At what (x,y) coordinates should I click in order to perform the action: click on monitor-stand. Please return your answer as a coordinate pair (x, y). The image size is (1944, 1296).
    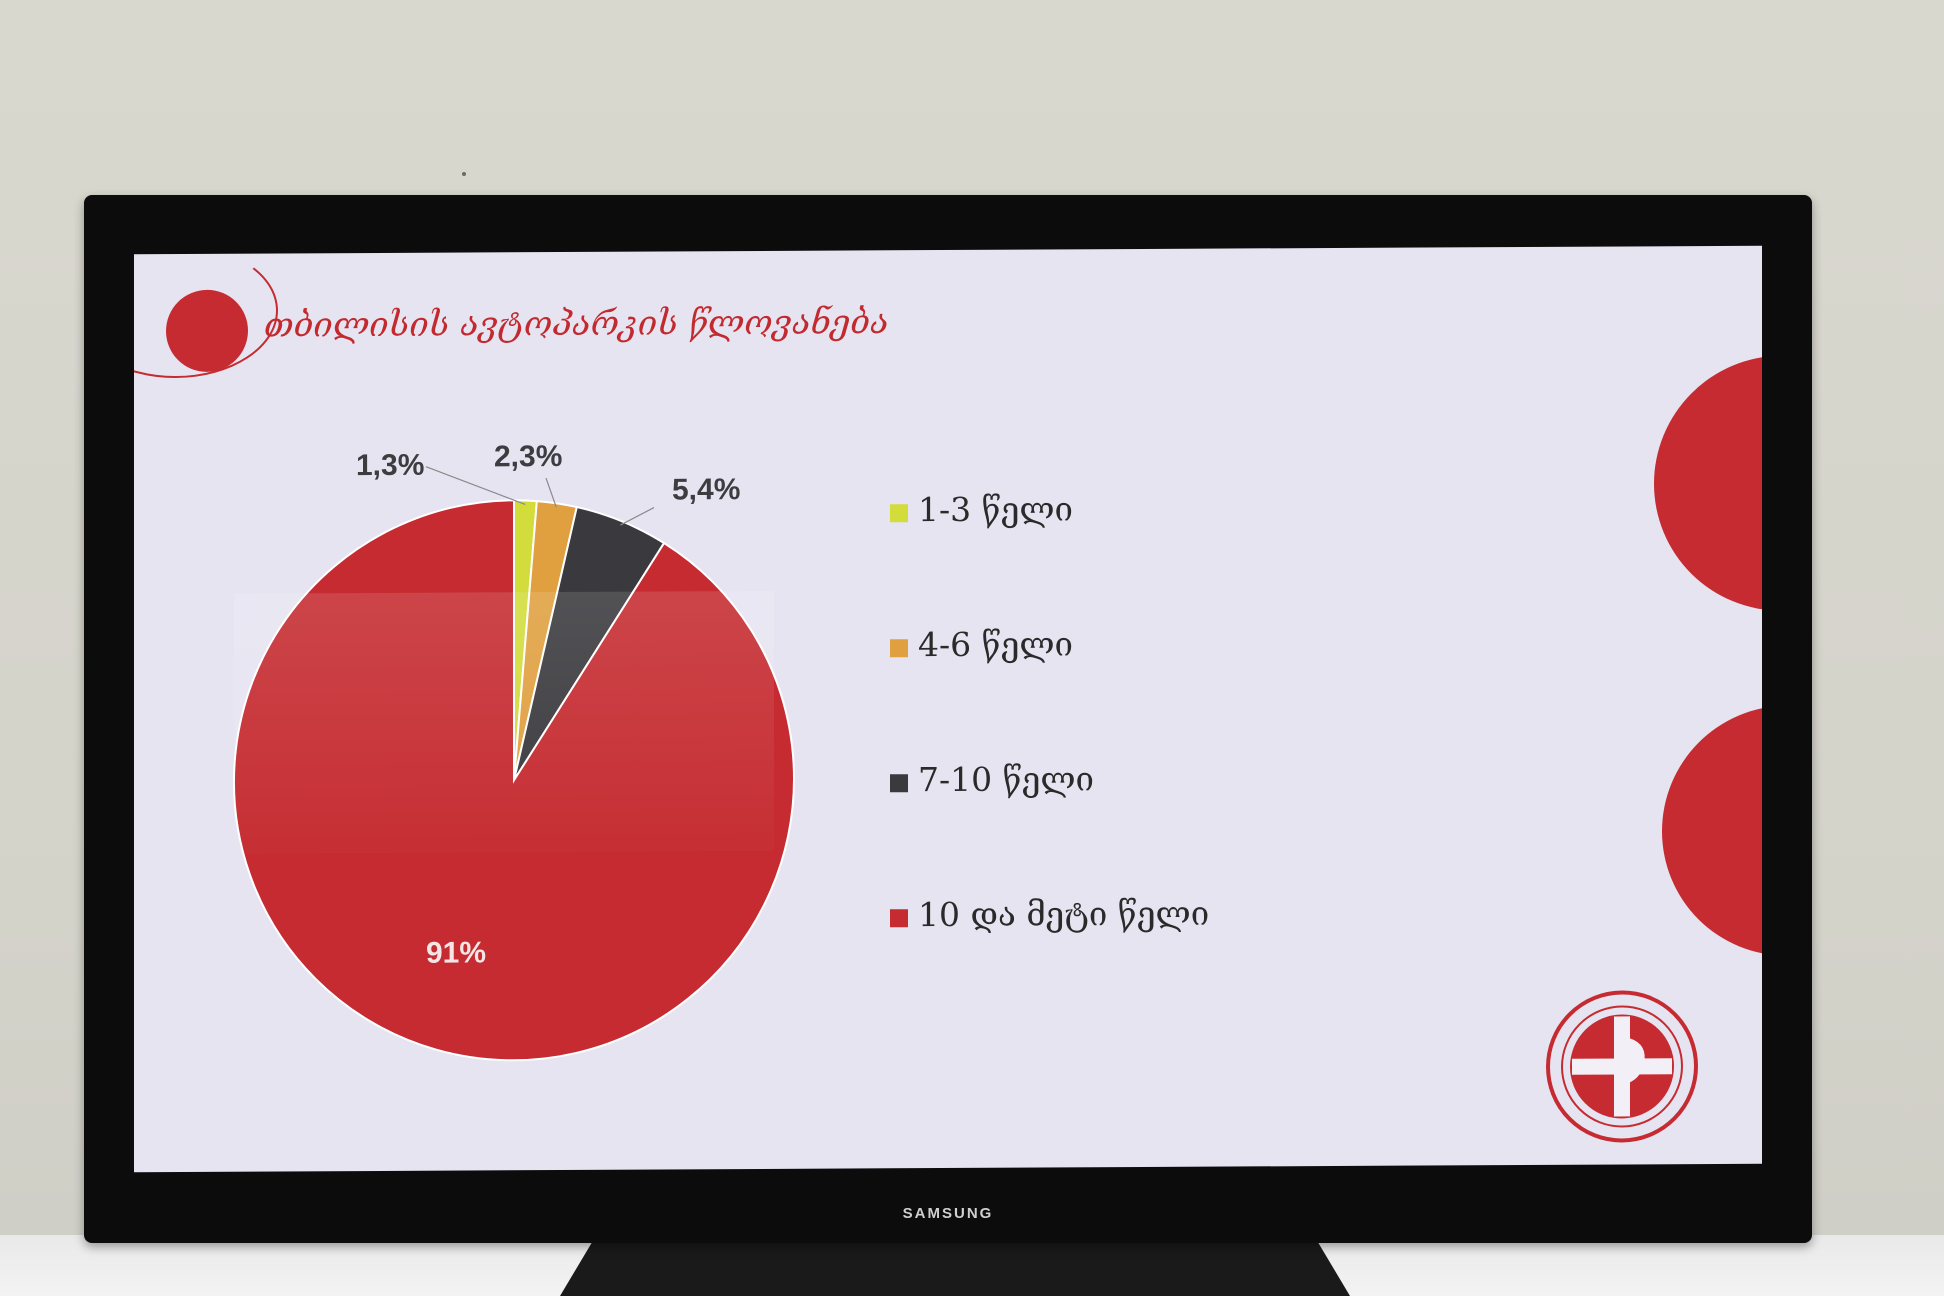
    Looking at the image, I should click on (955, 1269).